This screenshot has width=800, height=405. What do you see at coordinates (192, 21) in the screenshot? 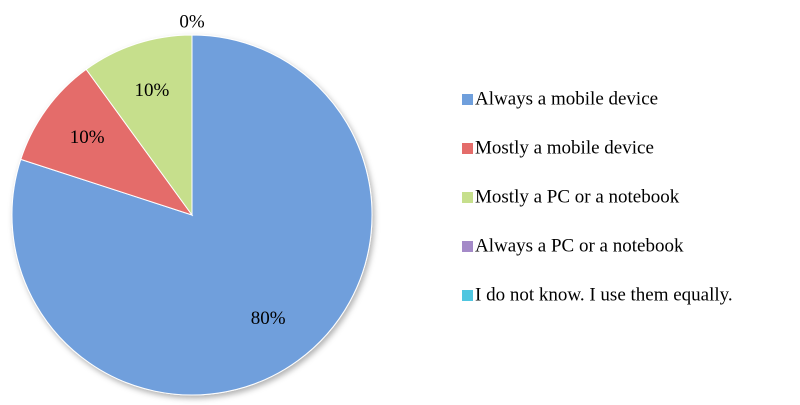
I see `data-label: 0%` at bounding box center [192, 21].